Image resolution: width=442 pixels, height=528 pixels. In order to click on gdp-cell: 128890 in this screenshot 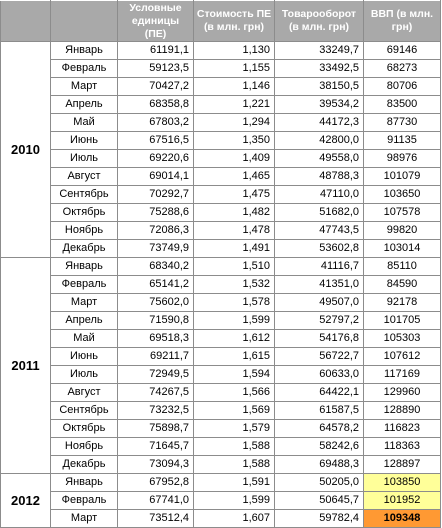, I will do `click(402, 410)`.